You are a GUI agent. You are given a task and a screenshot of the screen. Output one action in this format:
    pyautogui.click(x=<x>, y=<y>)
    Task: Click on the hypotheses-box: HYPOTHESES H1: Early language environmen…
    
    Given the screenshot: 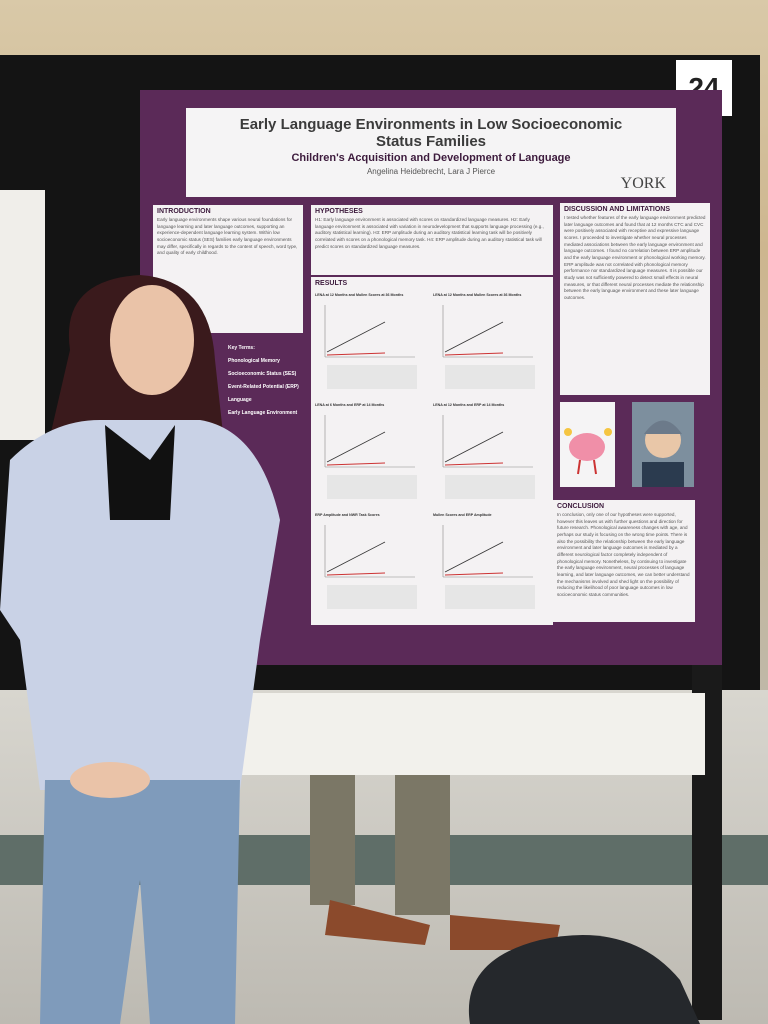 What is the action you would take?
    pyautogui.click(x=432, y=240)
    